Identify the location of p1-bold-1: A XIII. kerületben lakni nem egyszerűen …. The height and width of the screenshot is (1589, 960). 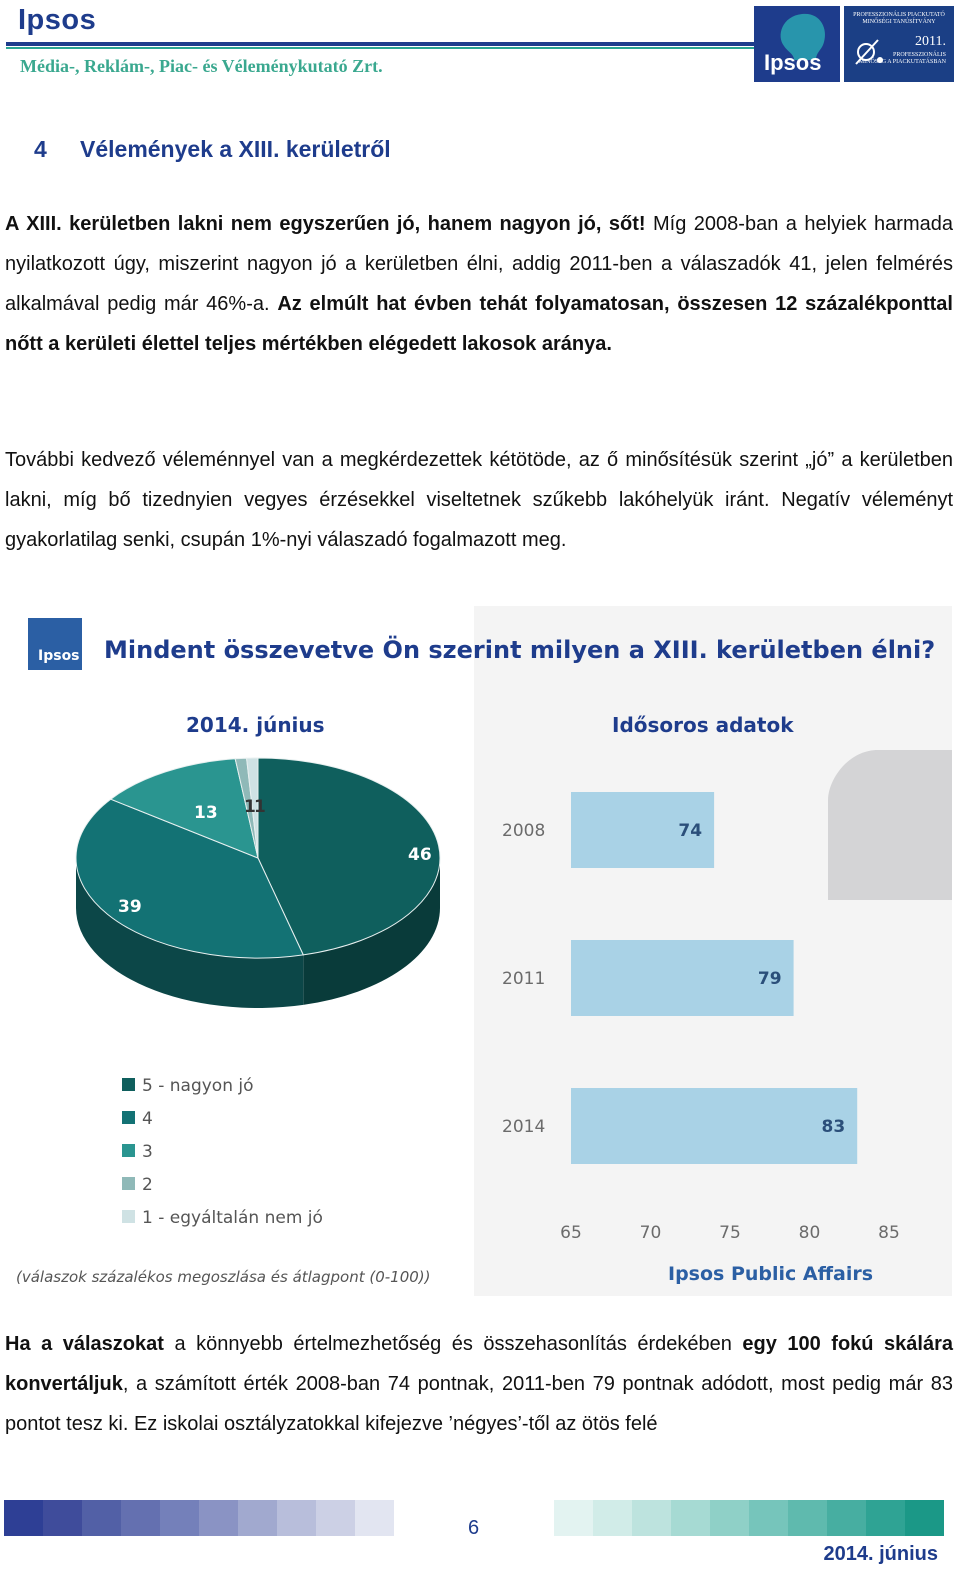
(325, 224).